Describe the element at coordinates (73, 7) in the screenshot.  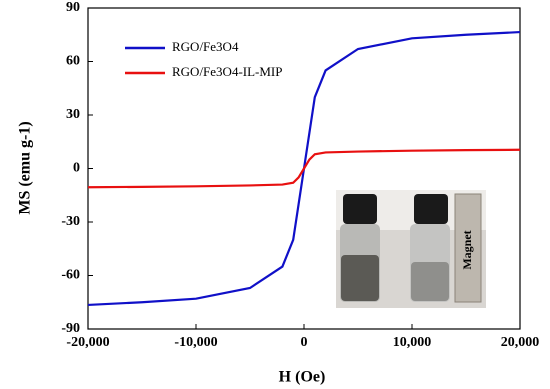
I see `y-tick-label: 90` at that location.